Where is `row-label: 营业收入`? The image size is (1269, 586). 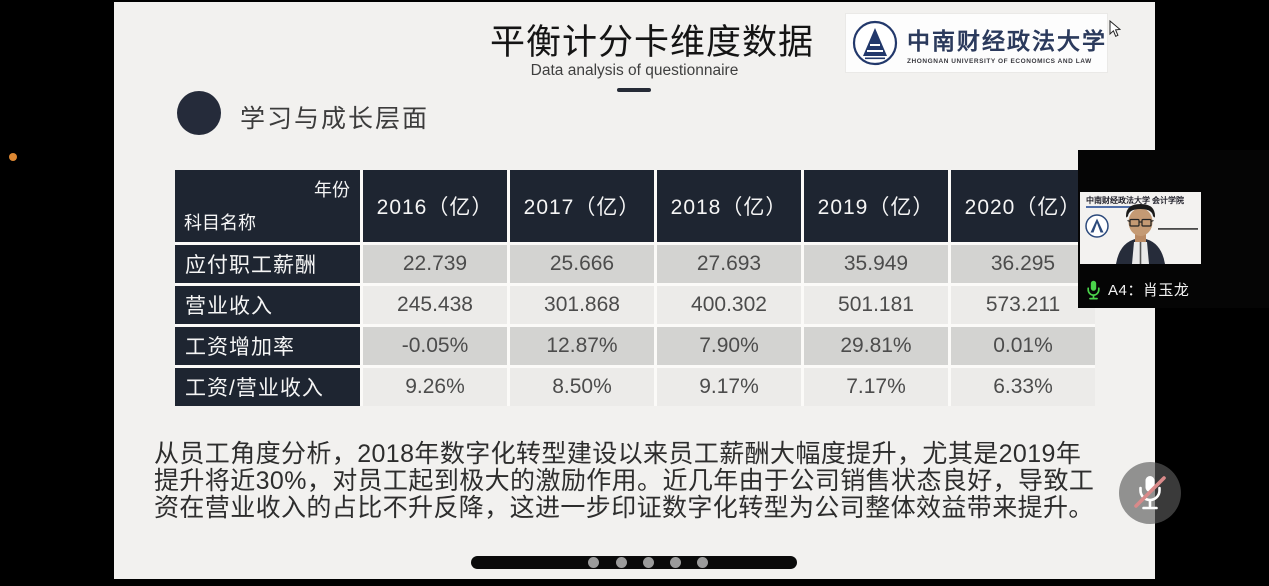
row-label: 营业收入 is located at coordinates (267, 305).